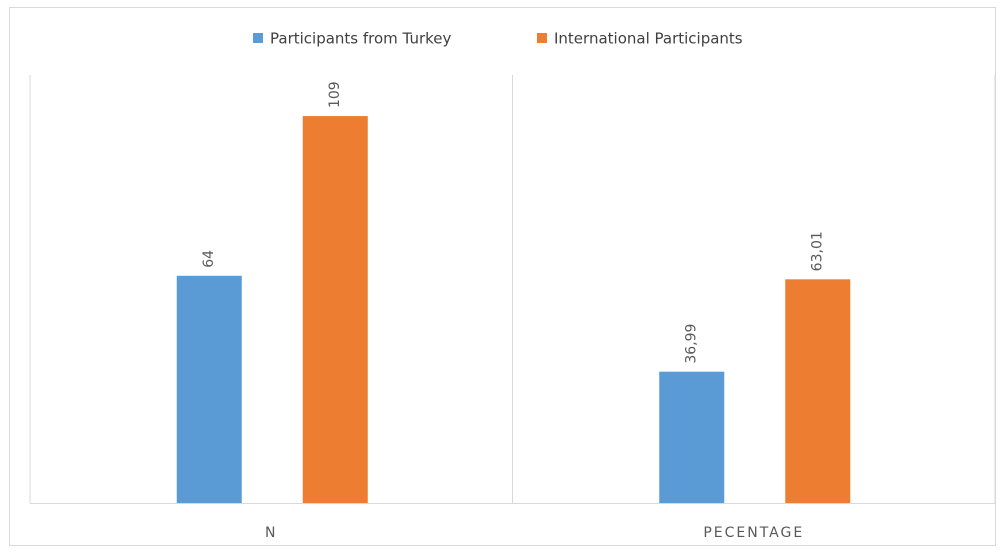  Describe the element at coordinates (360, 39) in the screenshot. I see `legend-label: Participants from Turkey` at that location.